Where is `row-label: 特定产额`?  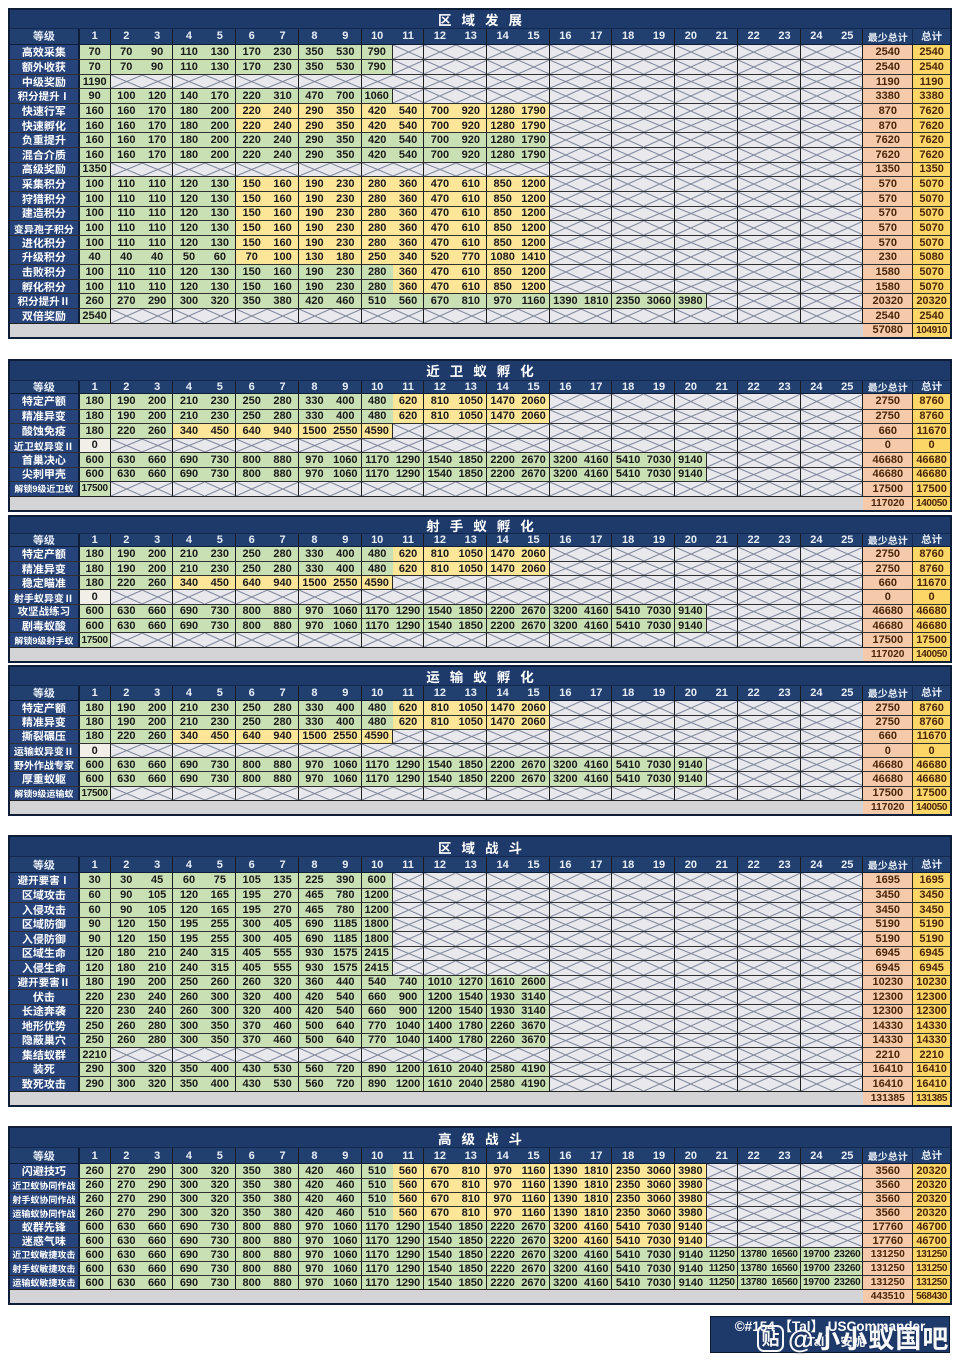
row-label: 特定产额 is located at coordinates (45, 401).